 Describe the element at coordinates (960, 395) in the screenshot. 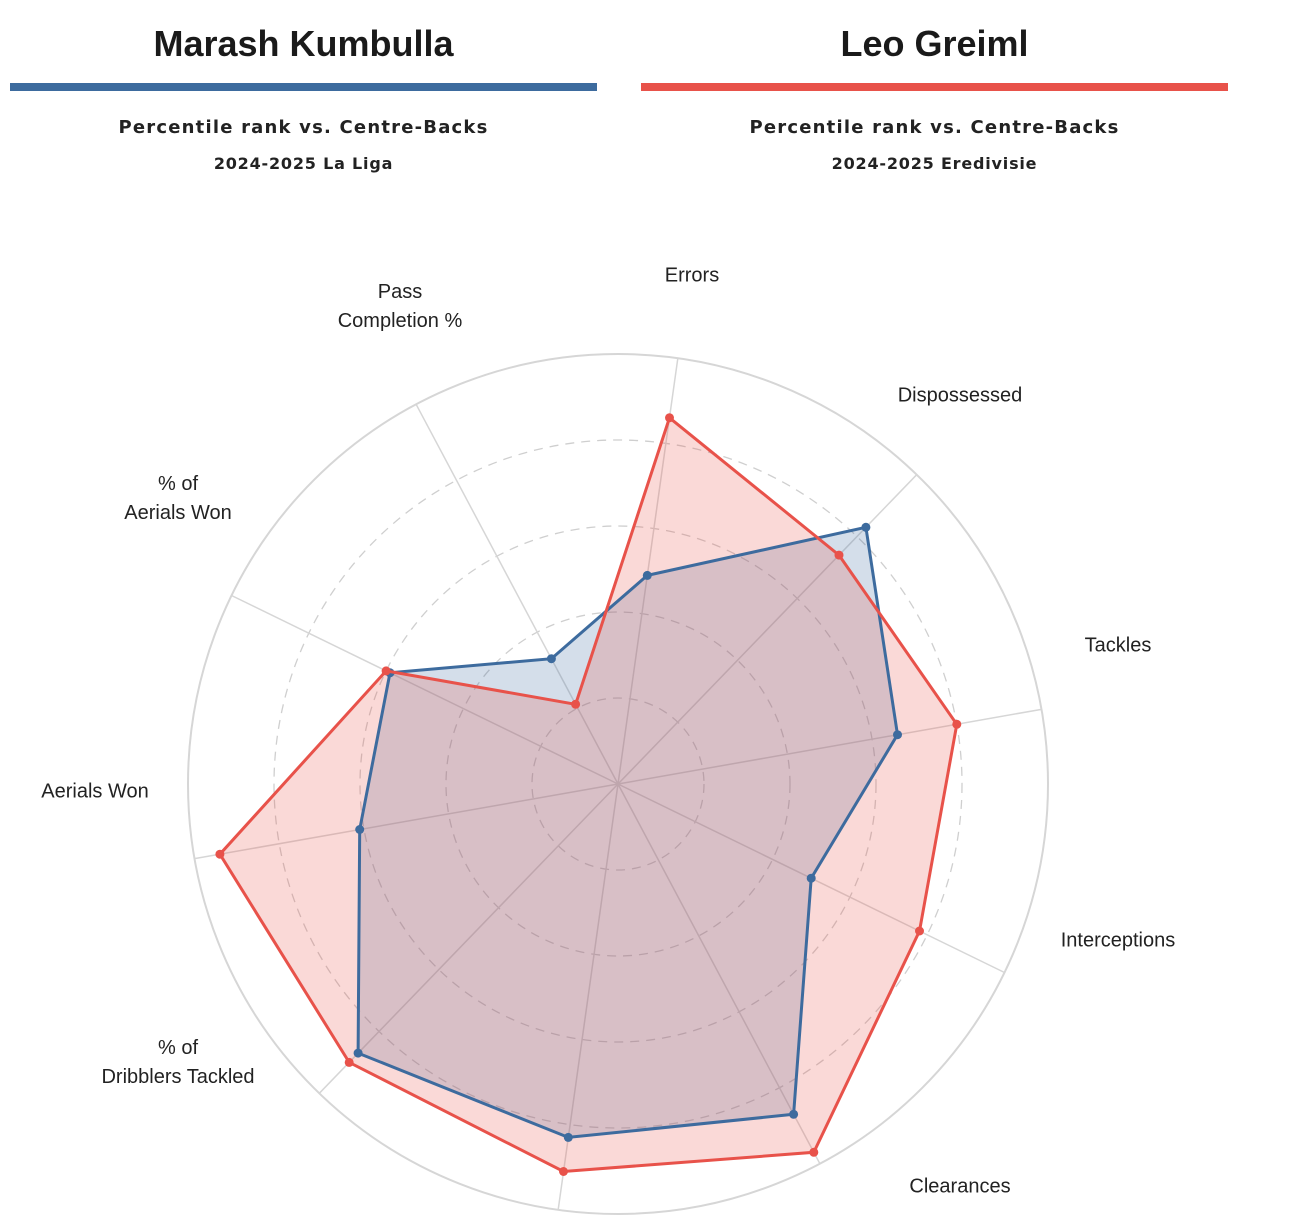

I see `axis-label: Dispossessed` at that location.